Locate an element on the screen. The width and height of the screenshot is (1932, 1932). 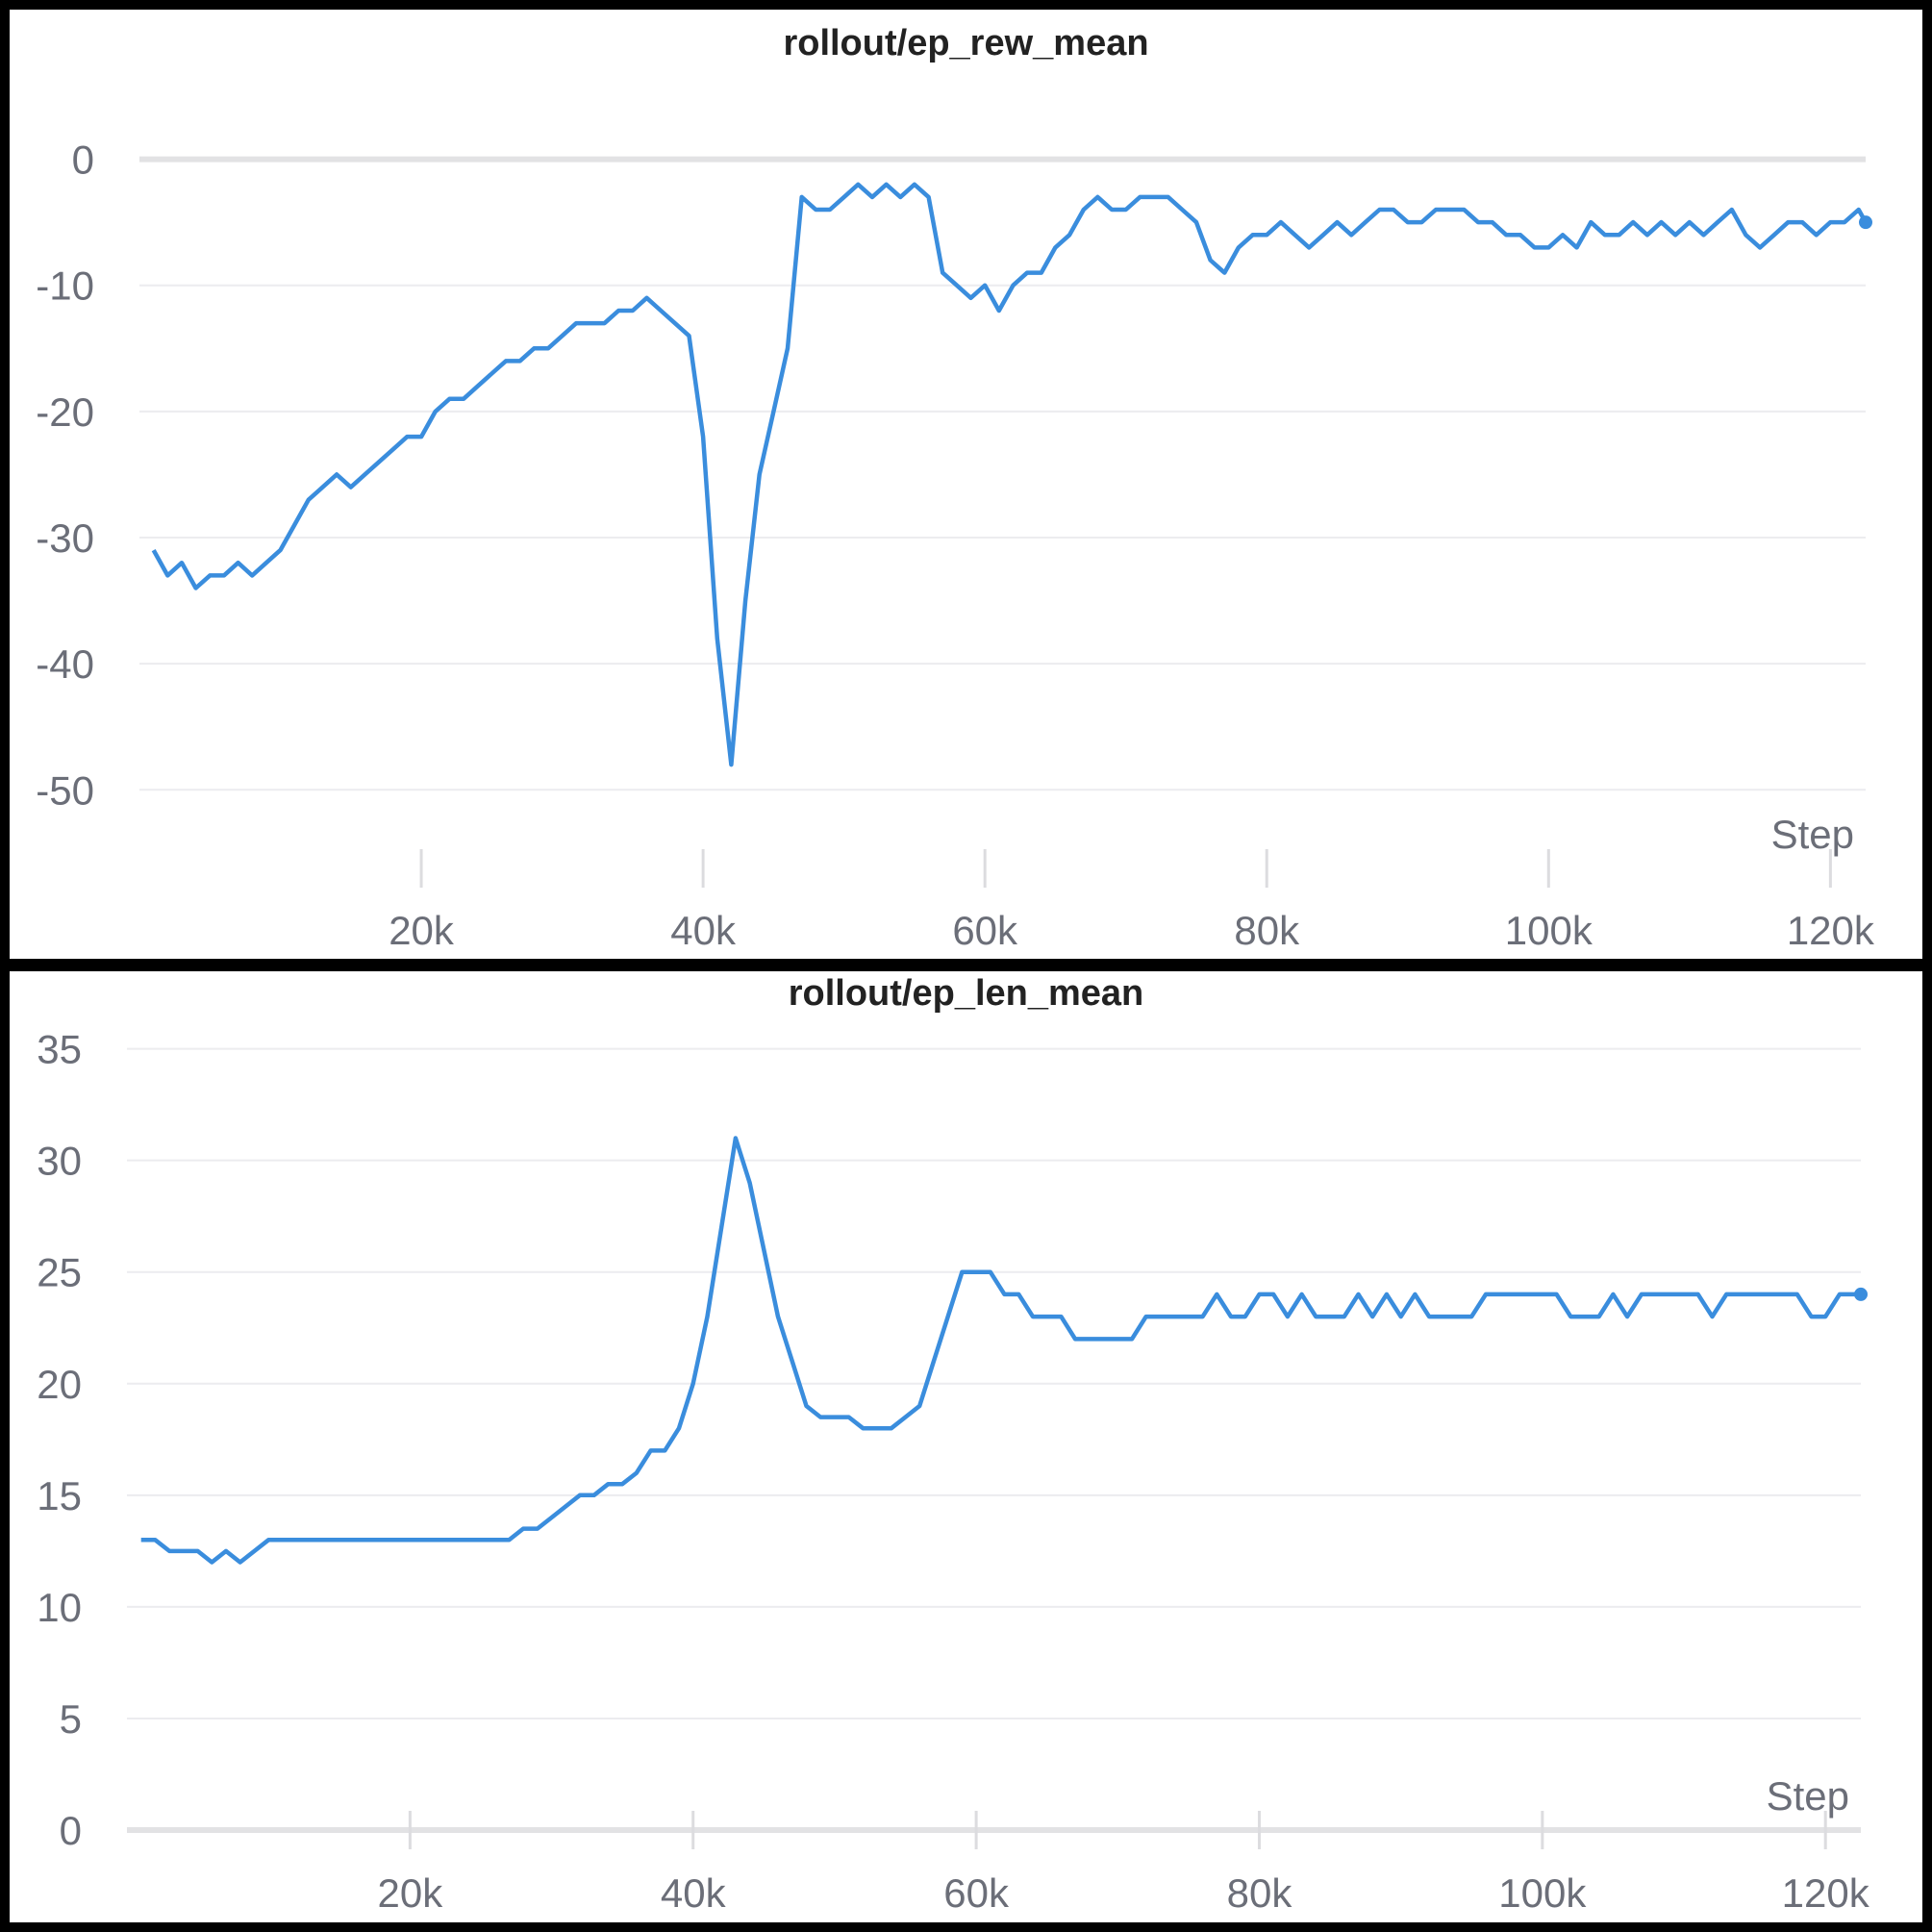
y-tick-label: -50 is located at coordinates (65, 790).